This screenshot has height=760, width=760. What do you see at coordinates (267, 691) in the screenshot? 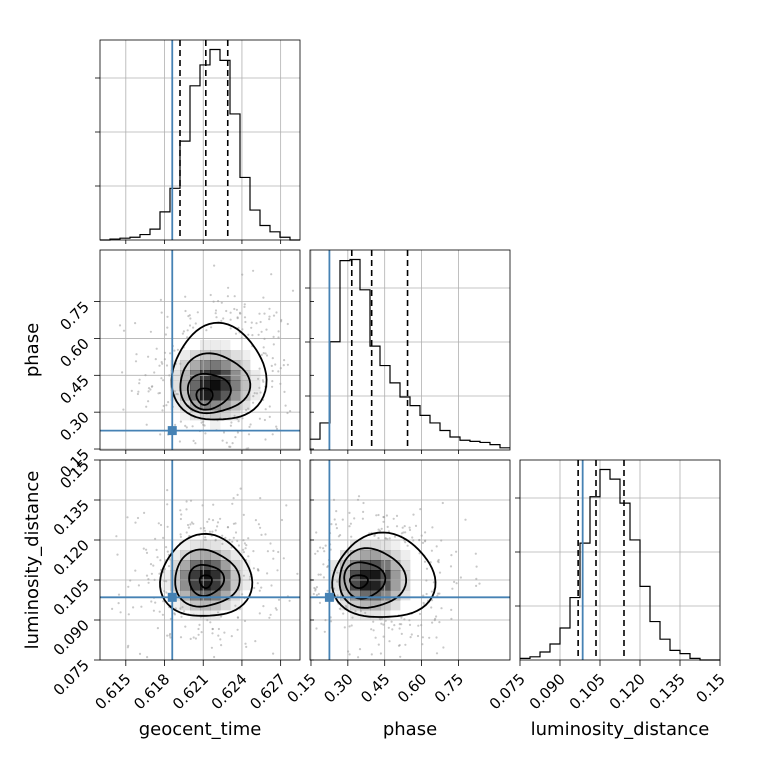
I see `xticklabel-geocent-time-4: 0.627` at bounding box center [267, 691].